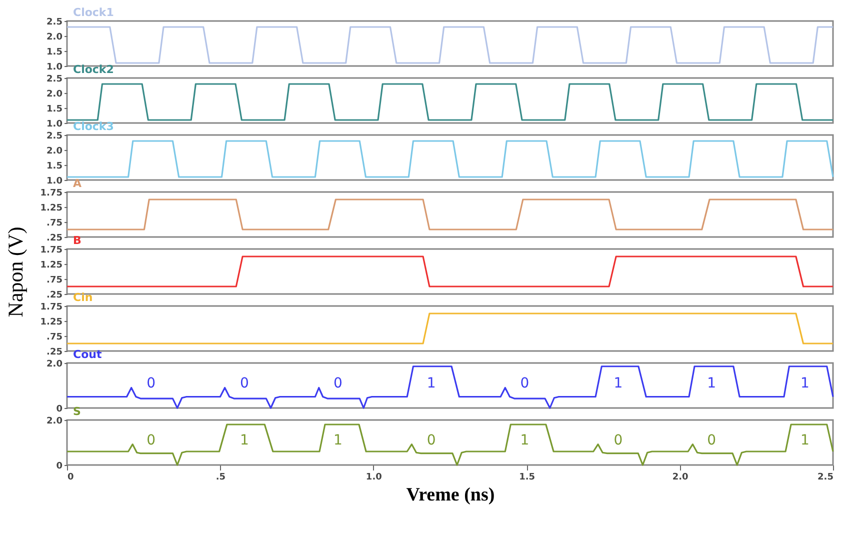  I want to click on x-axis-title: Vreme (ns), so click(450, 495).